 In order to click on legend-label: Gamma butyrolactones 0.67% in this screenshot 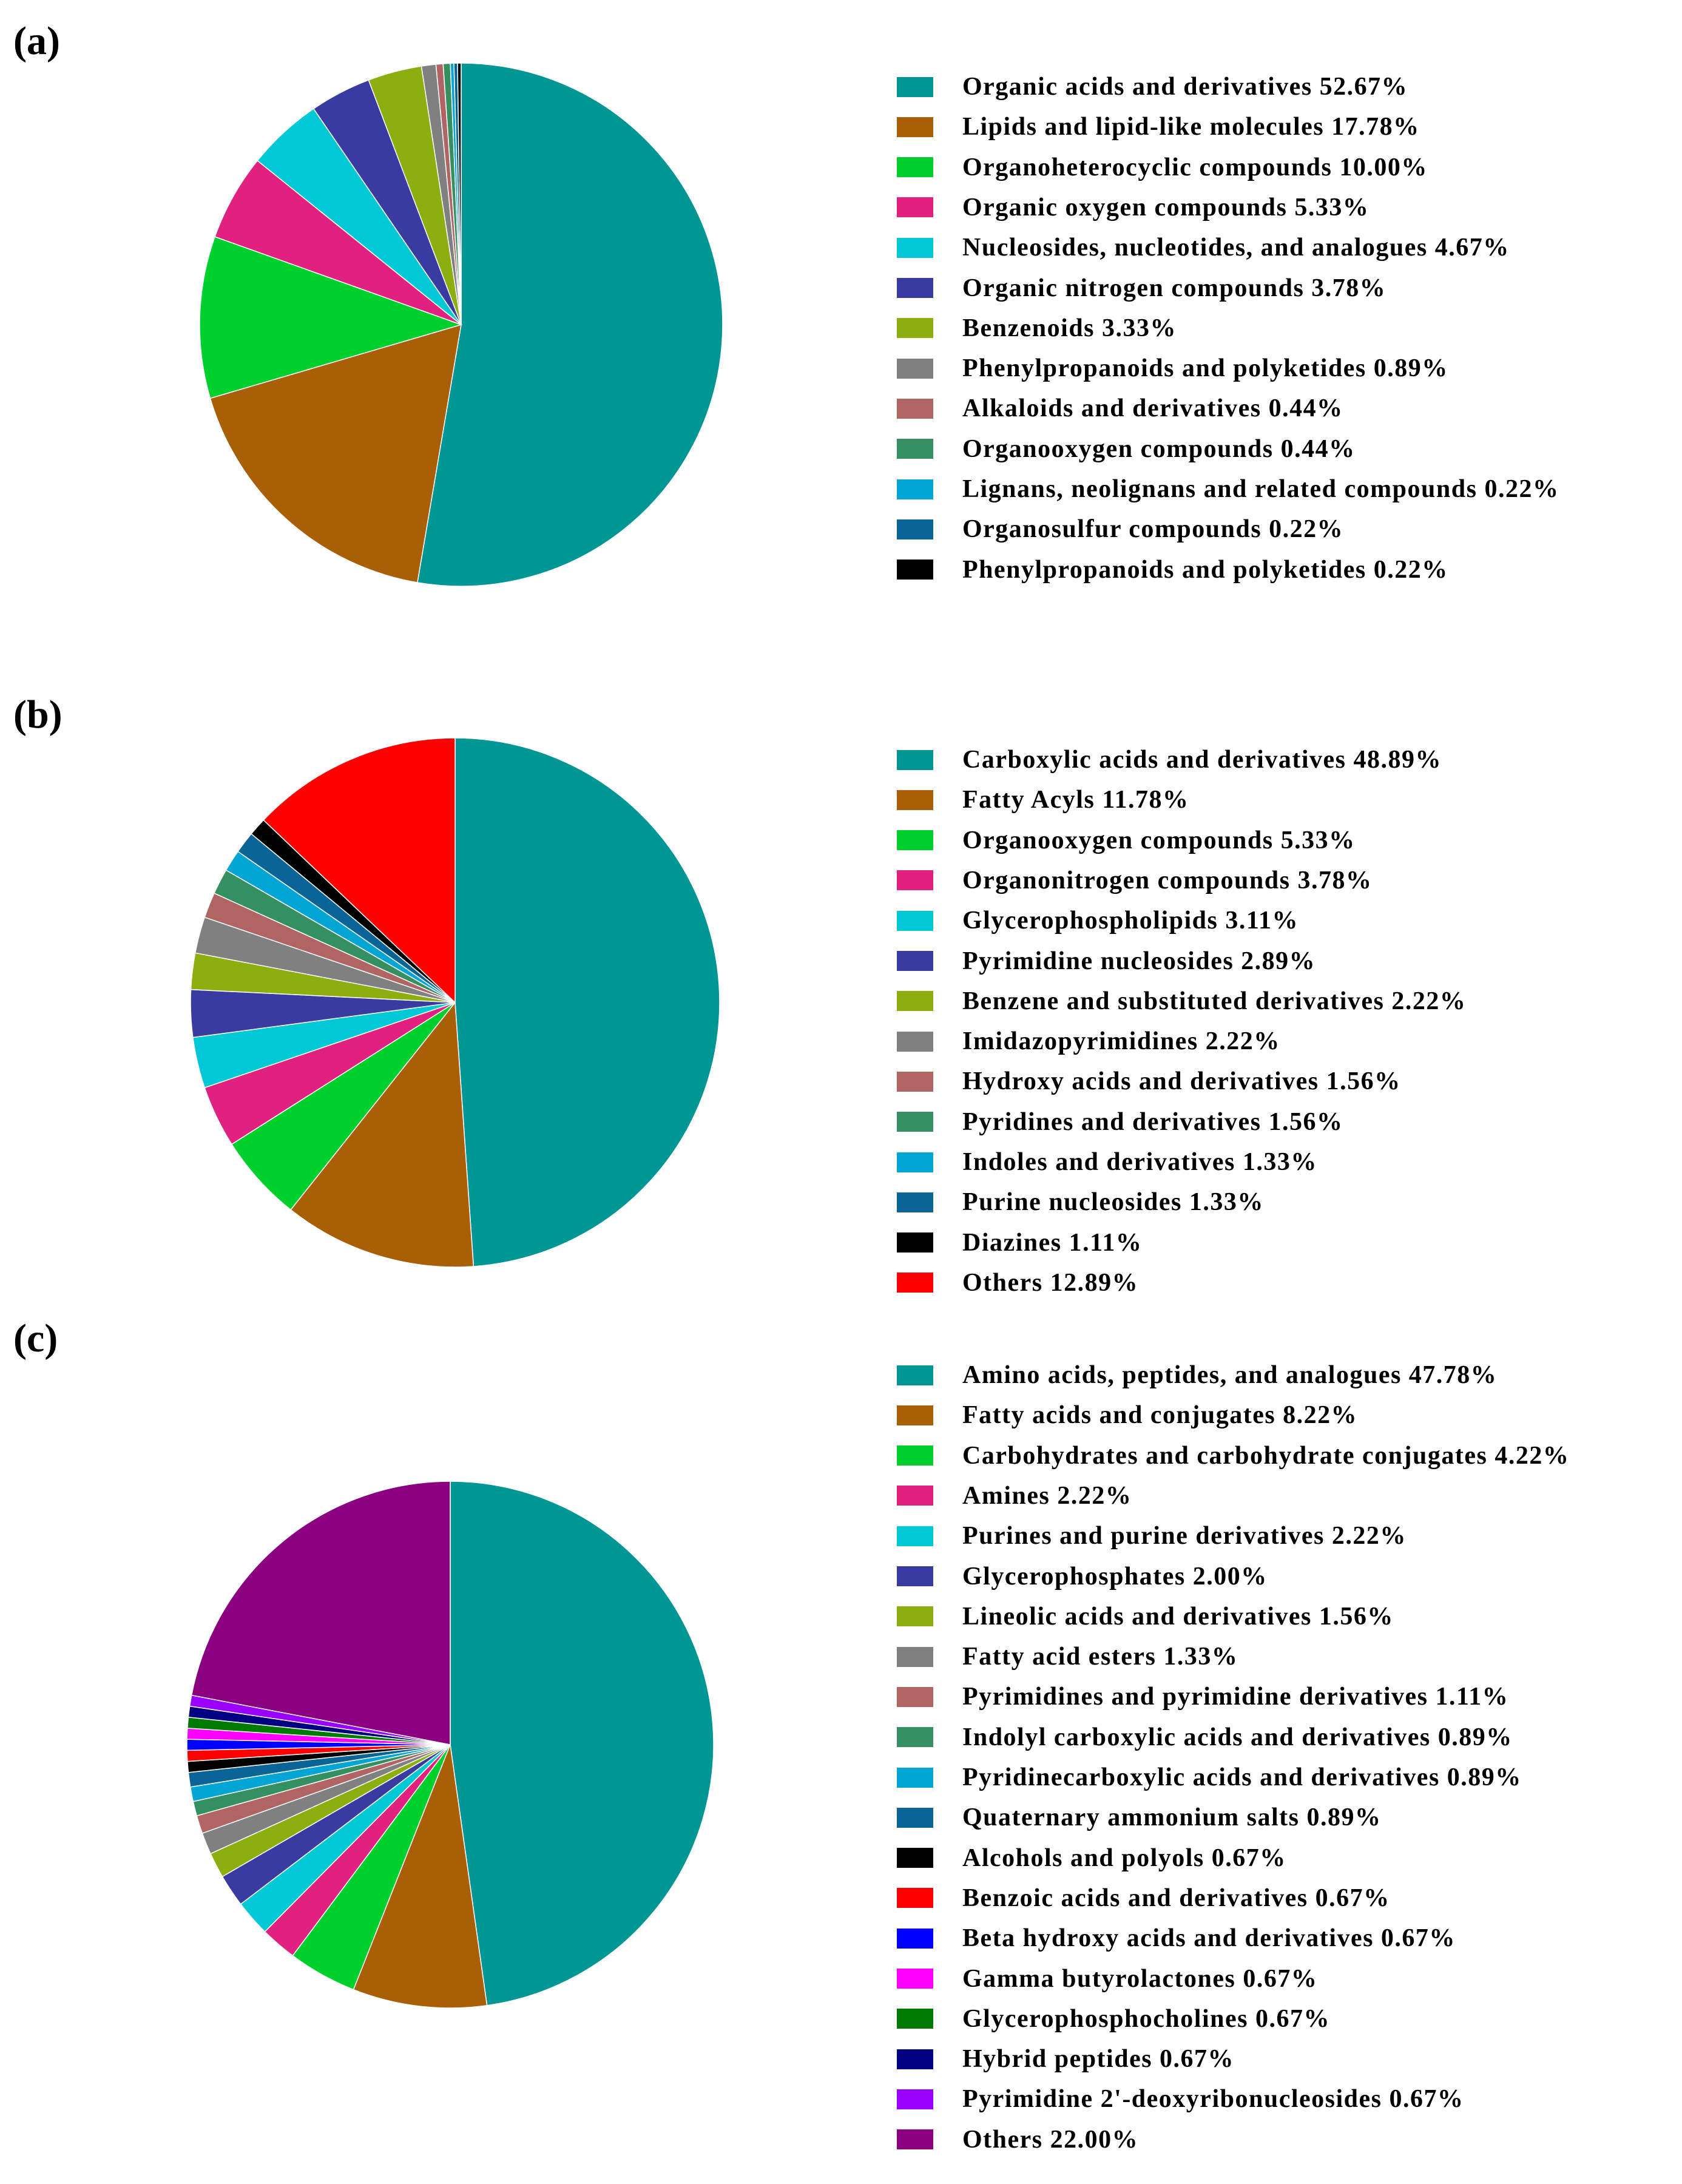, I will do `click(1140, 1978)`.